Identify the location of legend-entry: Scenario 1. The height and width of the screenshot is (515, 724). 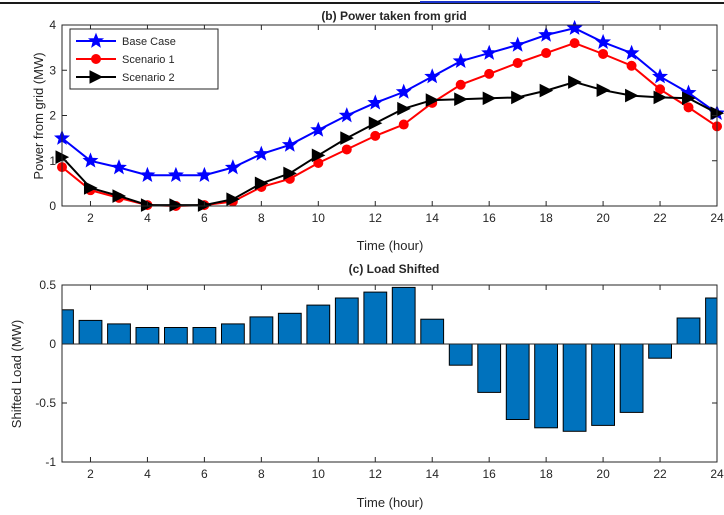
(125, 60).